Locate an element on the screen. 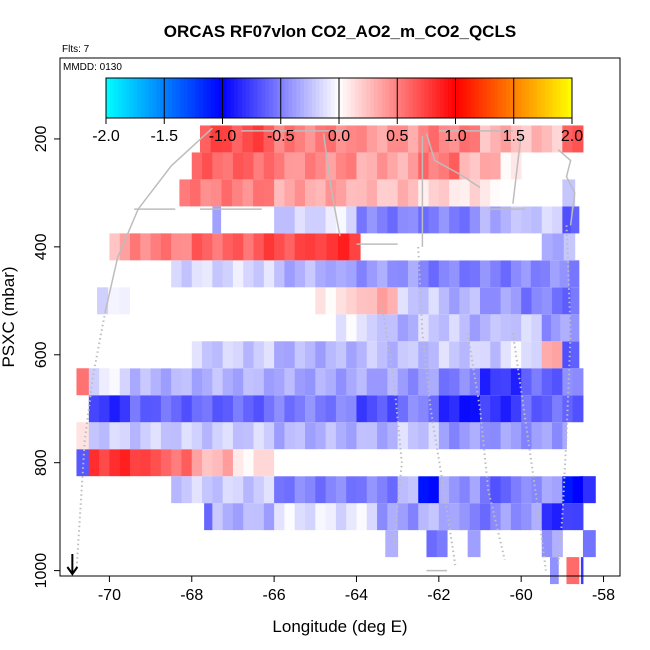 The image size is (650, 650). y-axis-label: PSXC (mbar) is located at coordinates (9, 316).